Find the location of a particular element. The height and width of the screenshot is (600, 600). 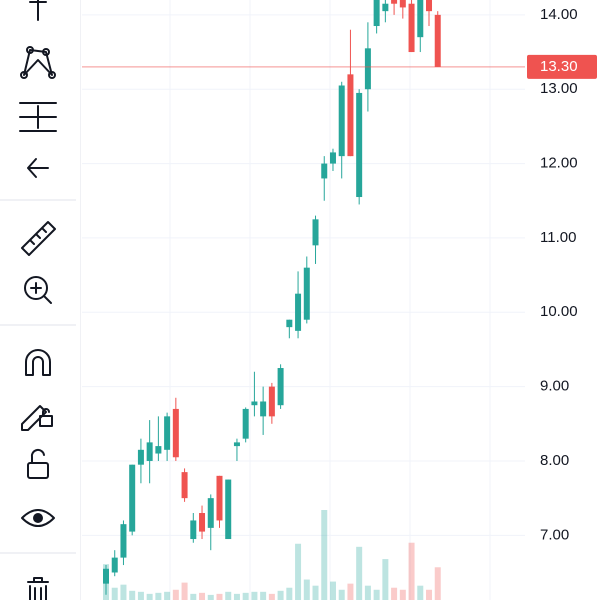

toolbar-bg is located at coordinates (40, 300).